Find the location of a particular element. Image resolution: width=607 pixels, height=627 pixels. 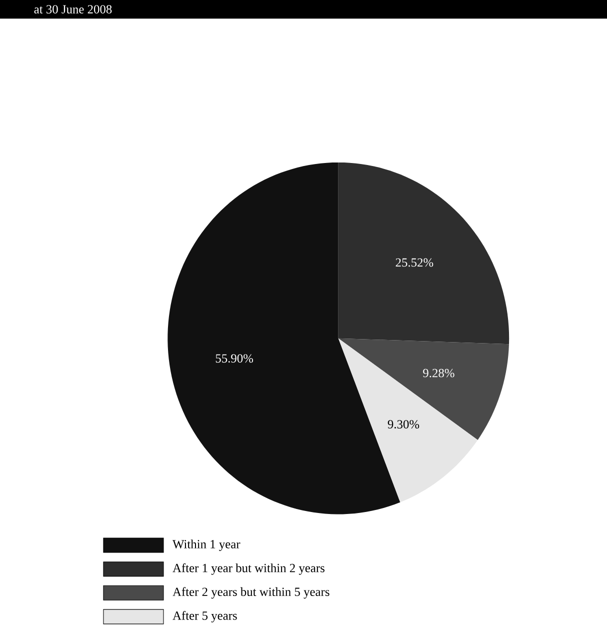

legend-label: After 1 year but within 2 years is located at coordinates (248, 569).